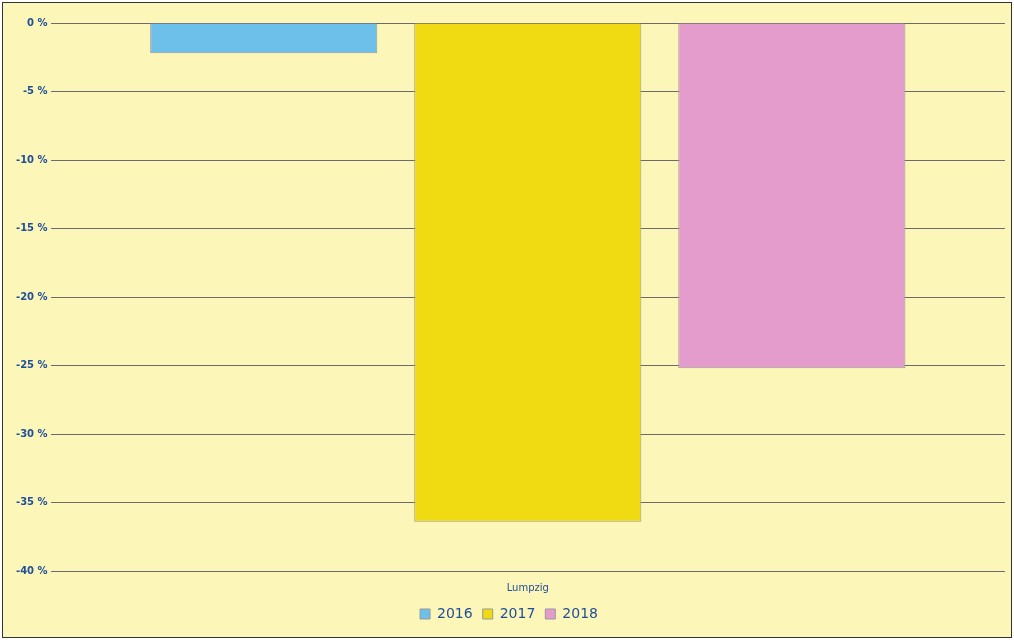 The image size is (1014, 640). What do you see at coordinates (455, 612) in the screenshot?
I see `legend-label: 2016` at bounding box center [455, 612].